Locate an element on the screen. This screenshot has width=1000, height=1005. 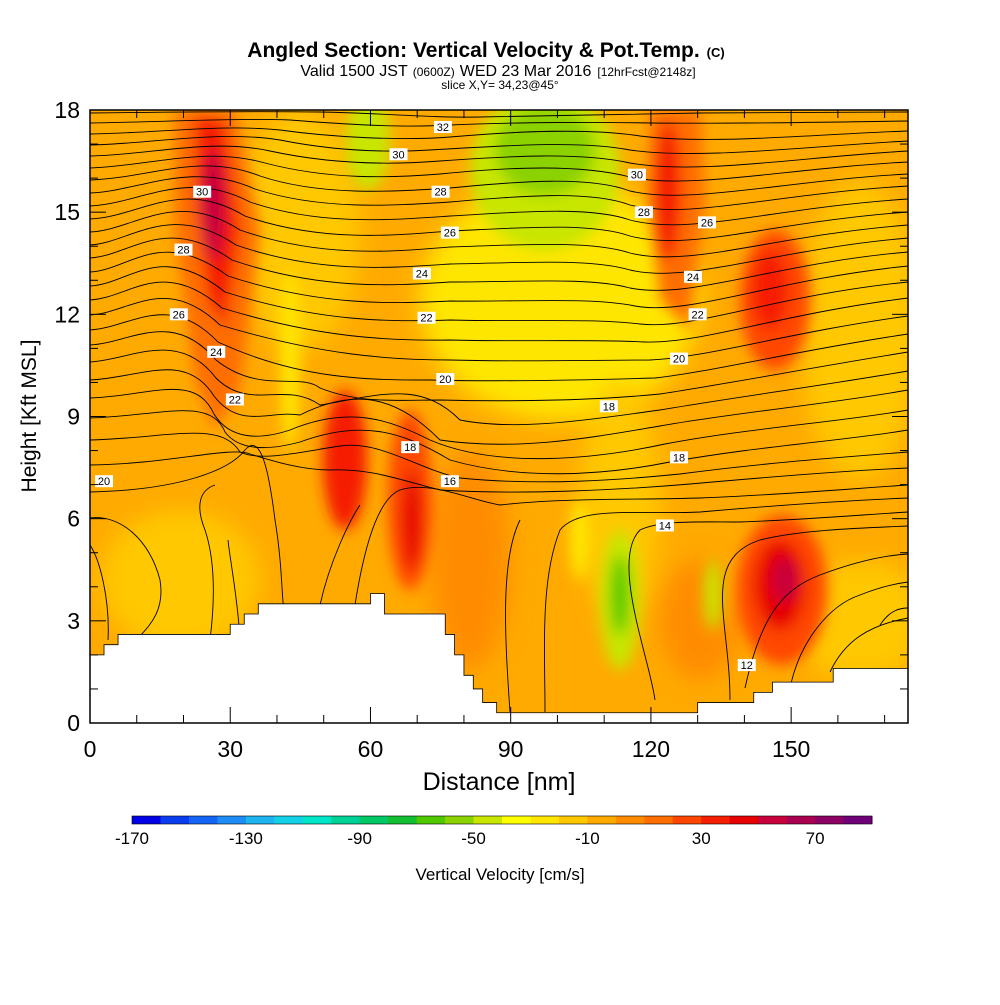
colorbar-frame is located at coordinates (502, 820).